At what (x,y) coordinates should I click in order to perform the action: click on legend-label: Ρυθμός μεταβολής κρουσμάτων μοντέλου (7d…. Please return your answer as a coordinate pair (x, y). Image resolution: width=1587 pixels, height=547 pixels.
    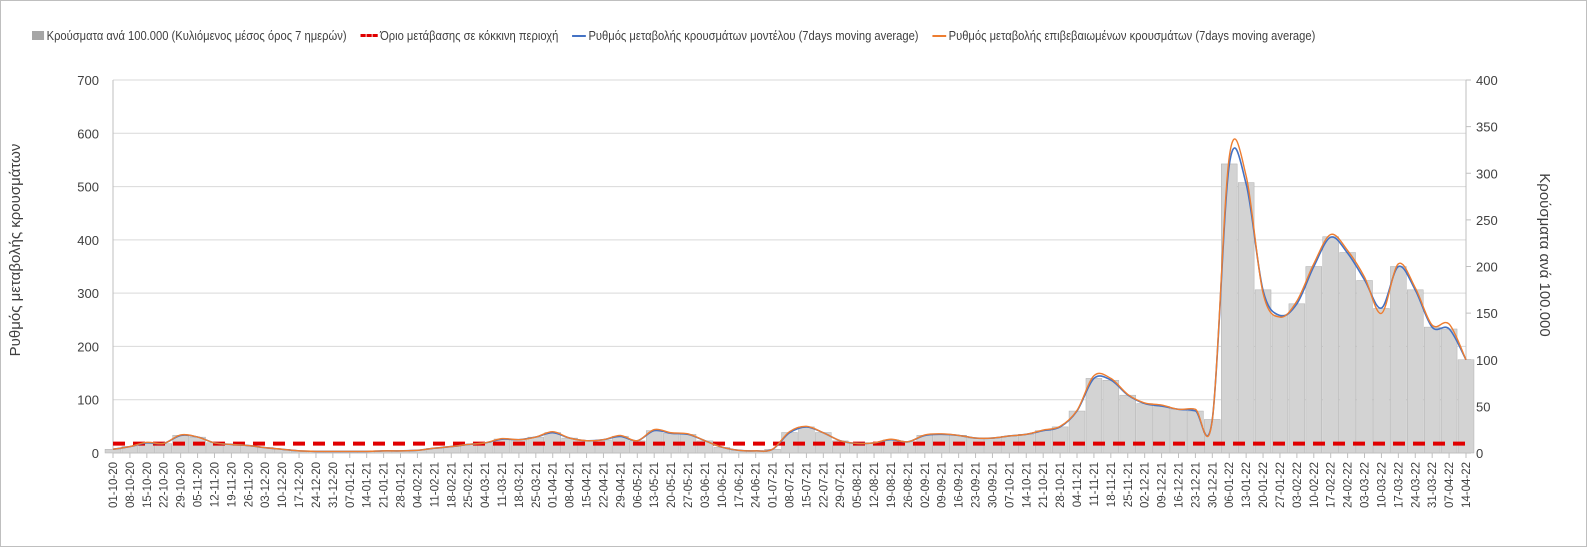
    Looking at the image, I should click on (753, 35).